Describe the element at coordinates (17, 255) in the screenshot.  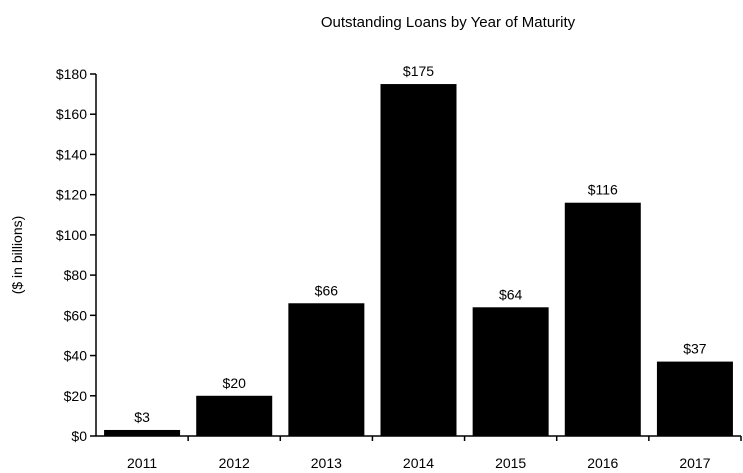
I see `y-axis-label: ($ in billions)` at that location.